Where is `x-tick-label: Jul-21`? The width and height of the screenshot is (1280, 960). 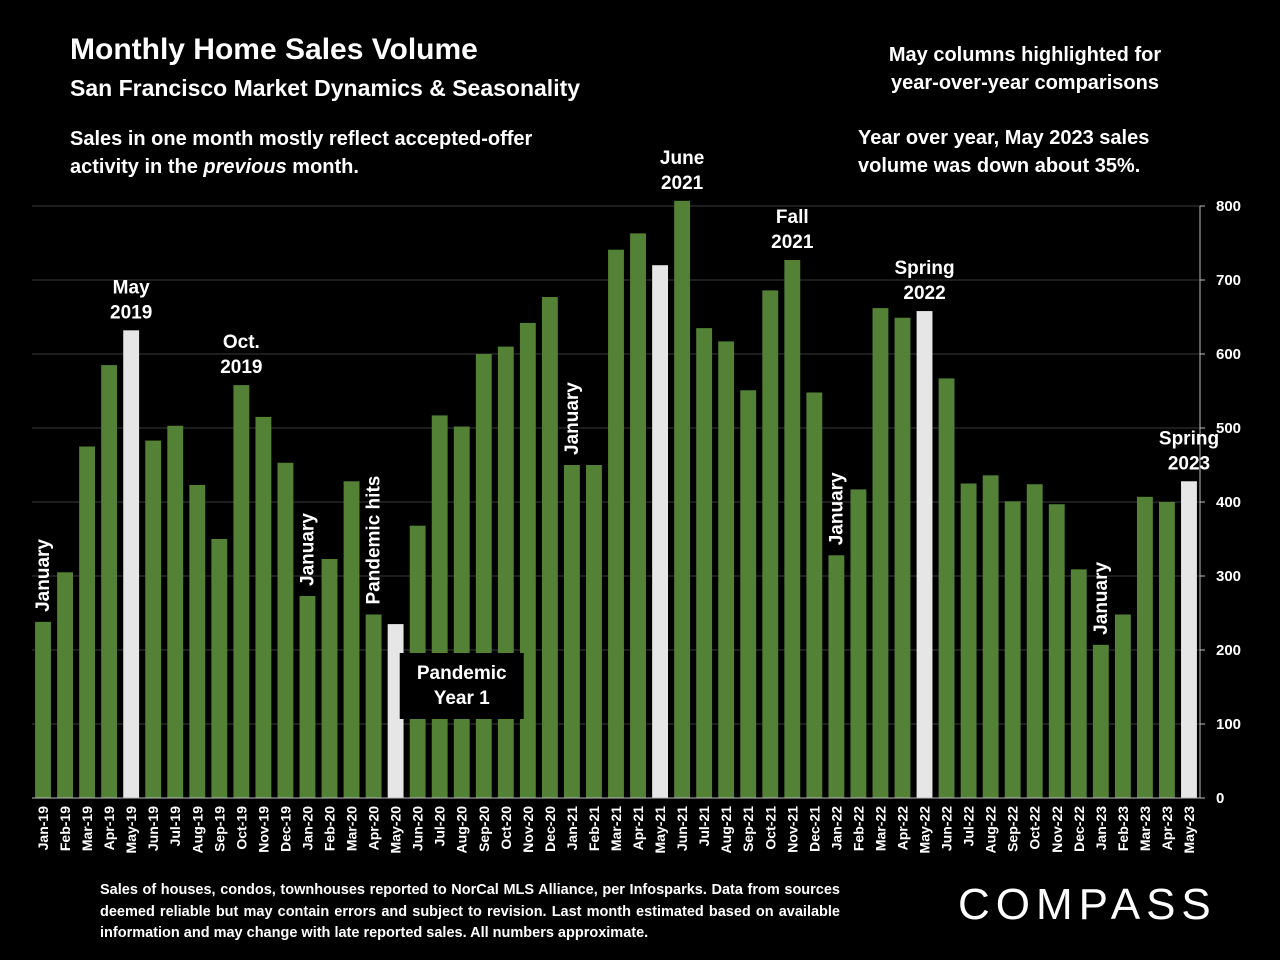
x-tick-label: Jul-21 is located at coordinates (704, 826).